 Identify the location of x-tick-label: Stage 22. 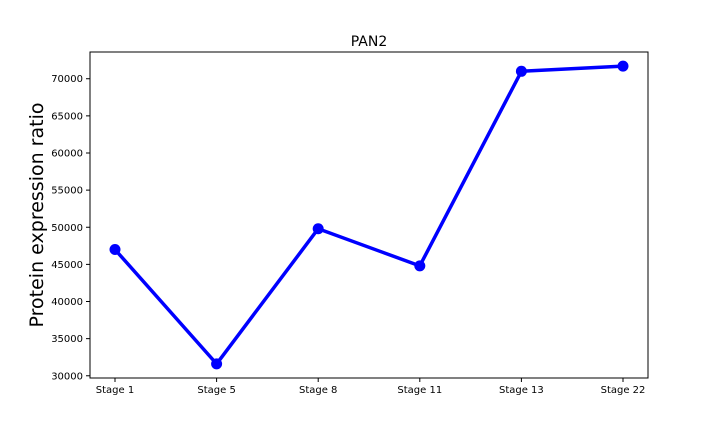
(623, 390).